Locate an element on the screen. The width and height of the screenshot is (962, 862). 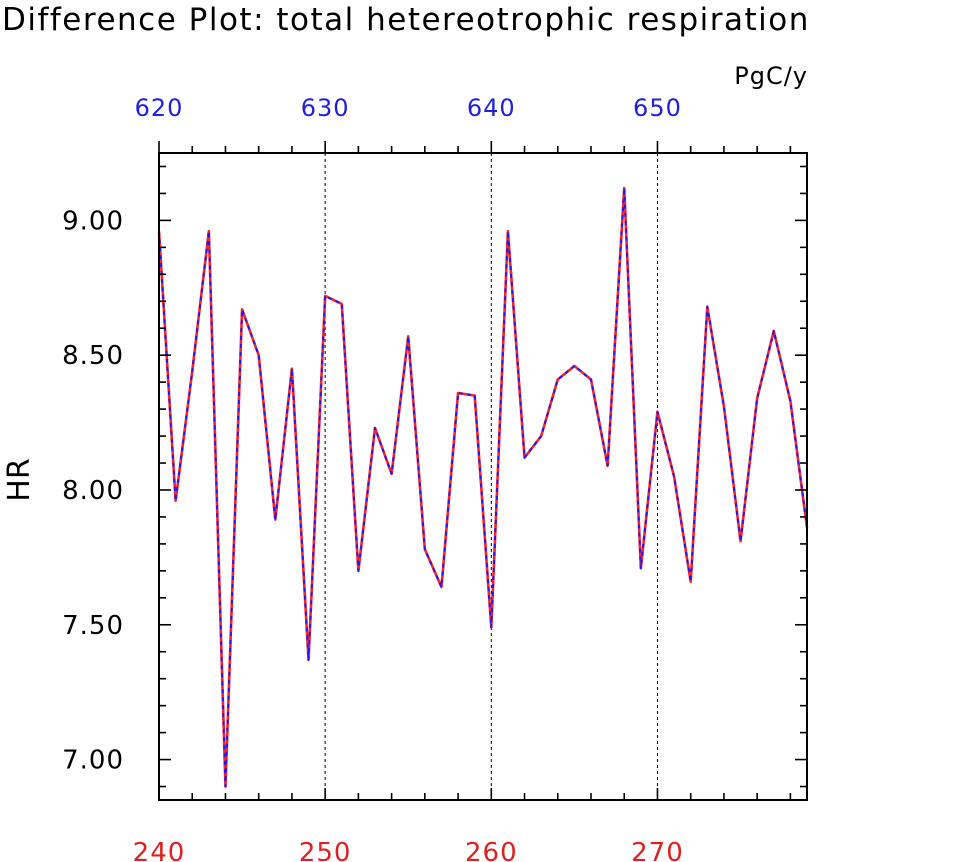
y-tick-label: 7.50 is located at coordinates (93, 626).